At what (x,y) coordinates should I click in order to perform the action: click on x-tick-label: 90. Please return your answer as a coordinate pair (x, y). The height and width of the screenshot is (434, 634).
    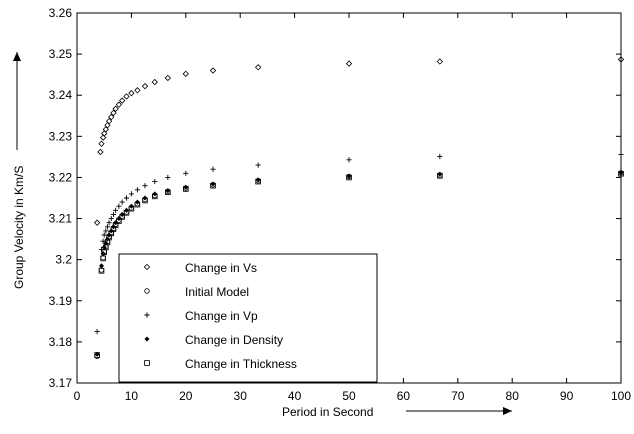
    Looking at the image, I should click on (567, 396).